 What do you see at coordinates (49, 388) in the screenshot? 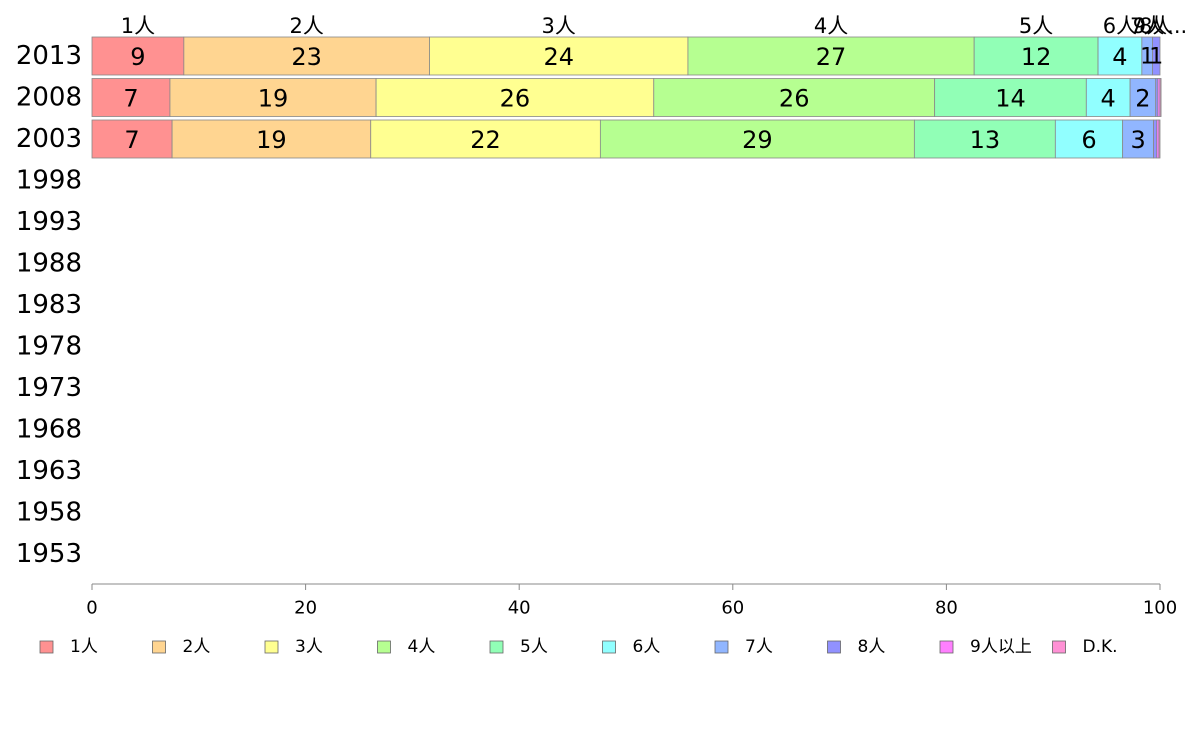
I see `y-tick-label: 1973` at bounding box center [49, 388].